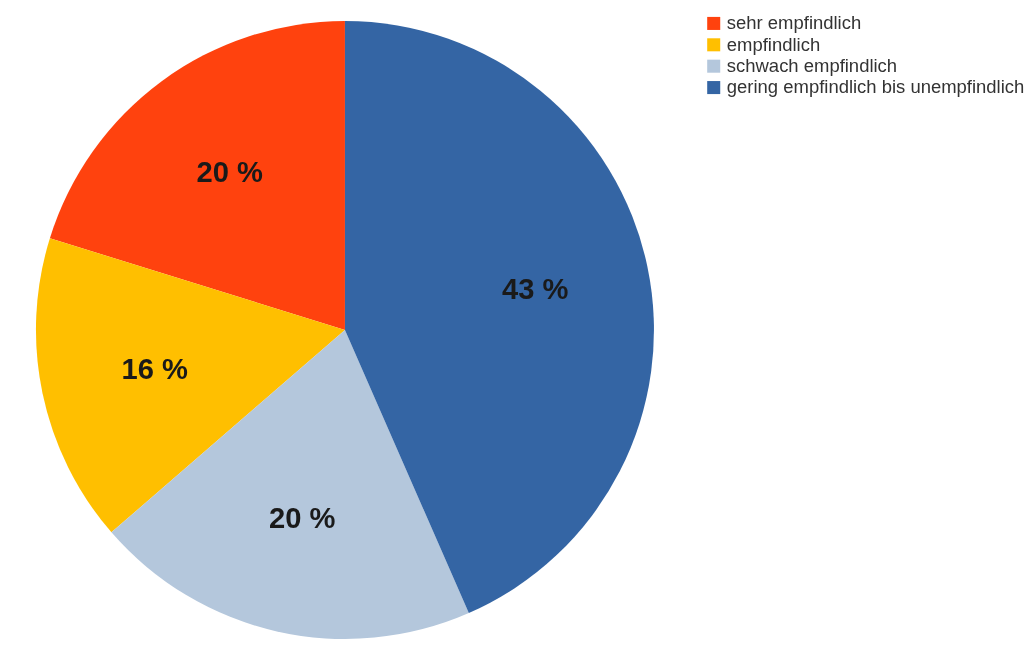 This screenshot has height=670, width=1030. What do you see at coordinates (773, 44) in the screenshot?
I see `legend-label: empfindlich` at bounding box center [773, 44].